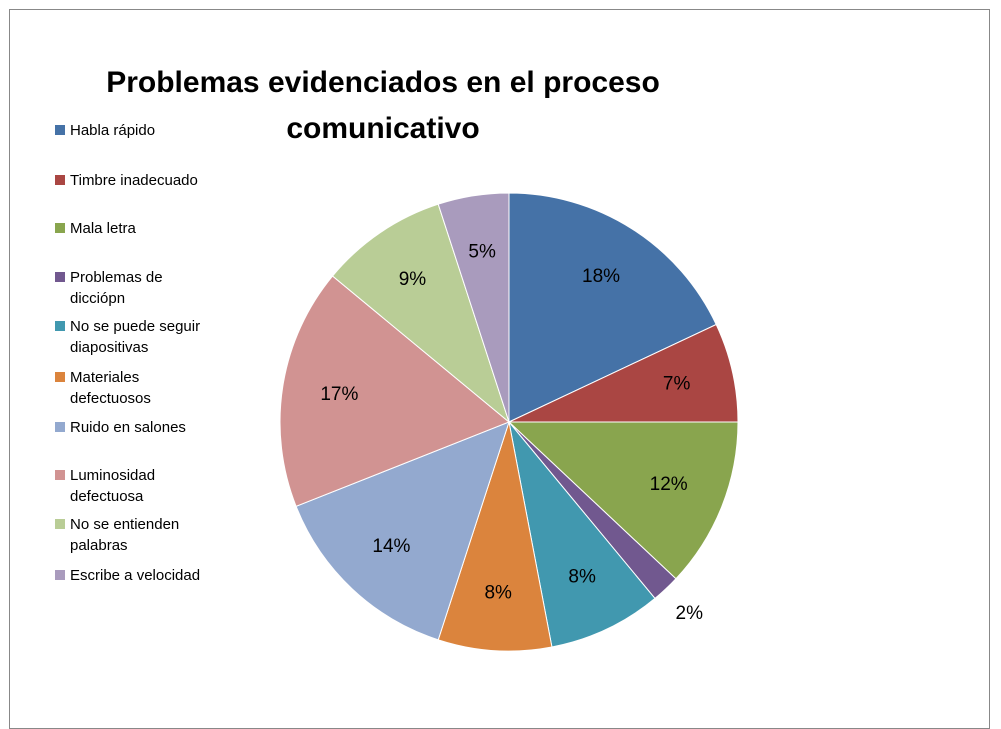 The height and width of the screenshot is (729, 1001). What do you see at coordinates (677, 384) in the screenshot?
I see `slice-label: 7%` at bounding box center [677, 384].